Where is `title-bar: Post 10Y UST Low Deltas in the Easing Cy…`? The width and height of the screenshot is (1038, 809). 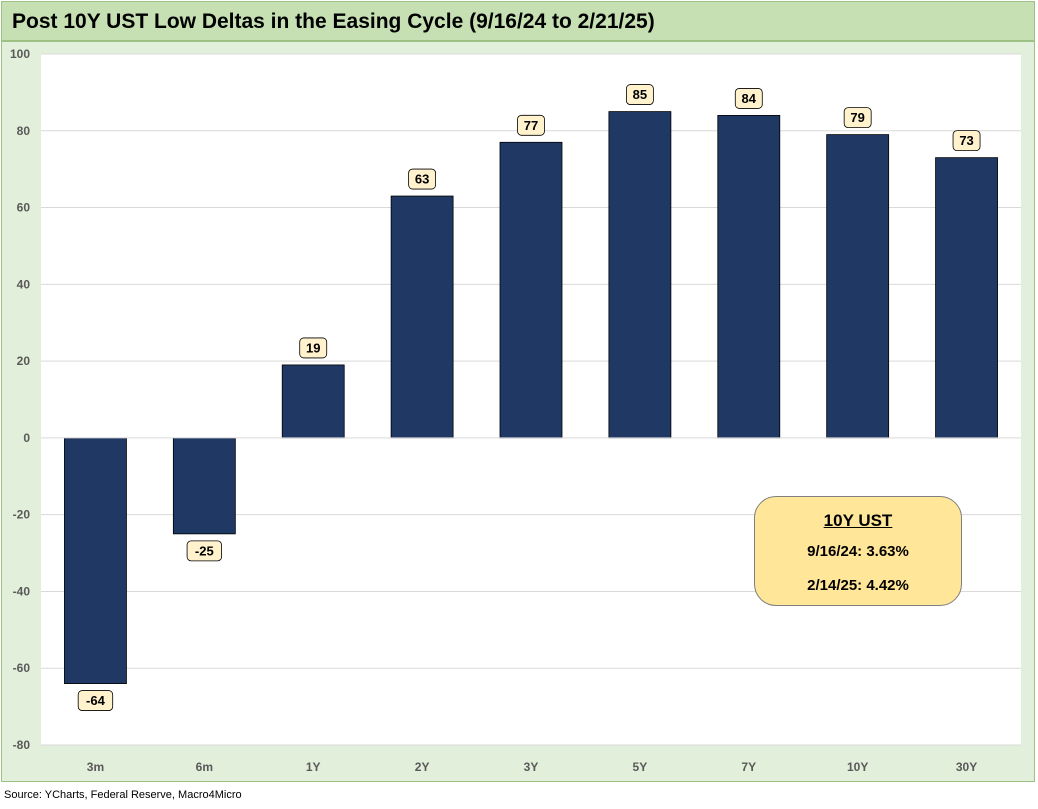
title-bar: Post 10Y UST Low Deltas in the Easing Cy… is located at coordinates (518, 21).